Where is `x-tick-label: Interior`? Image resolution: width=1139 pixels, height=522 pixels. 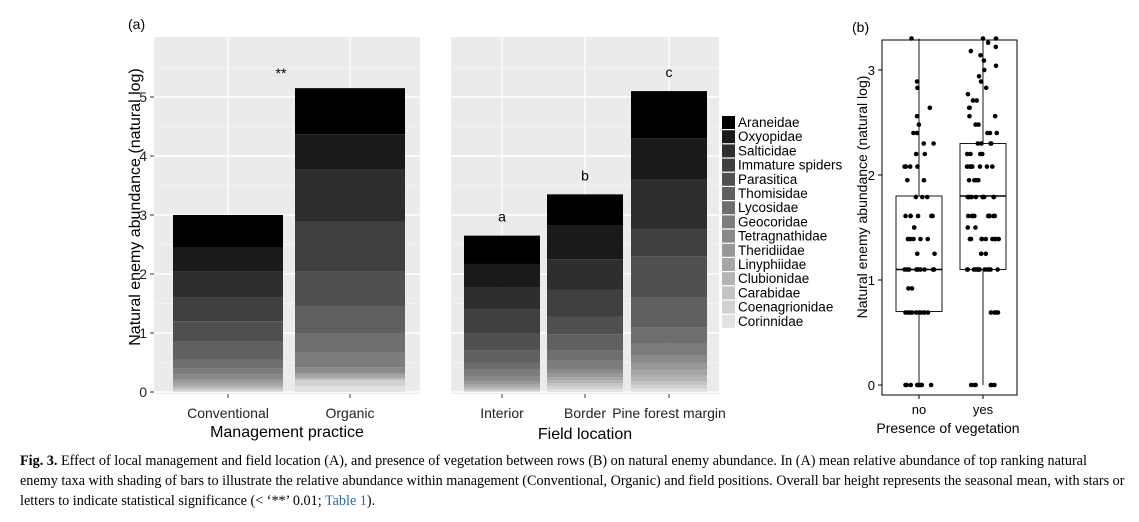 x-tick-label: Interior is located at coordinates (502, 413).